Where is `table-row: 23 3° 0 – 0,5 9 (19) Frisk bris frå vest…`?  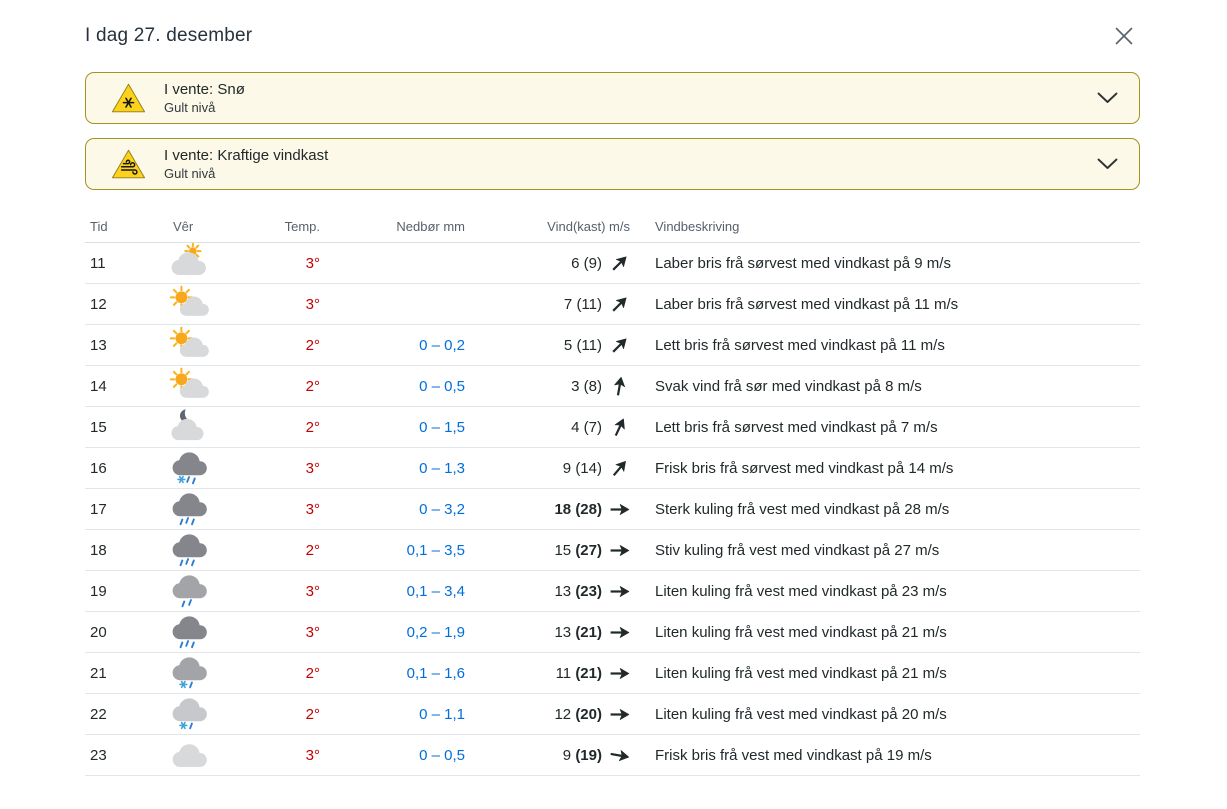
table-row: 23 3° 0 – 0,5 9 (19) Frisk bris frå vest… is located at coordinates (612, 755).